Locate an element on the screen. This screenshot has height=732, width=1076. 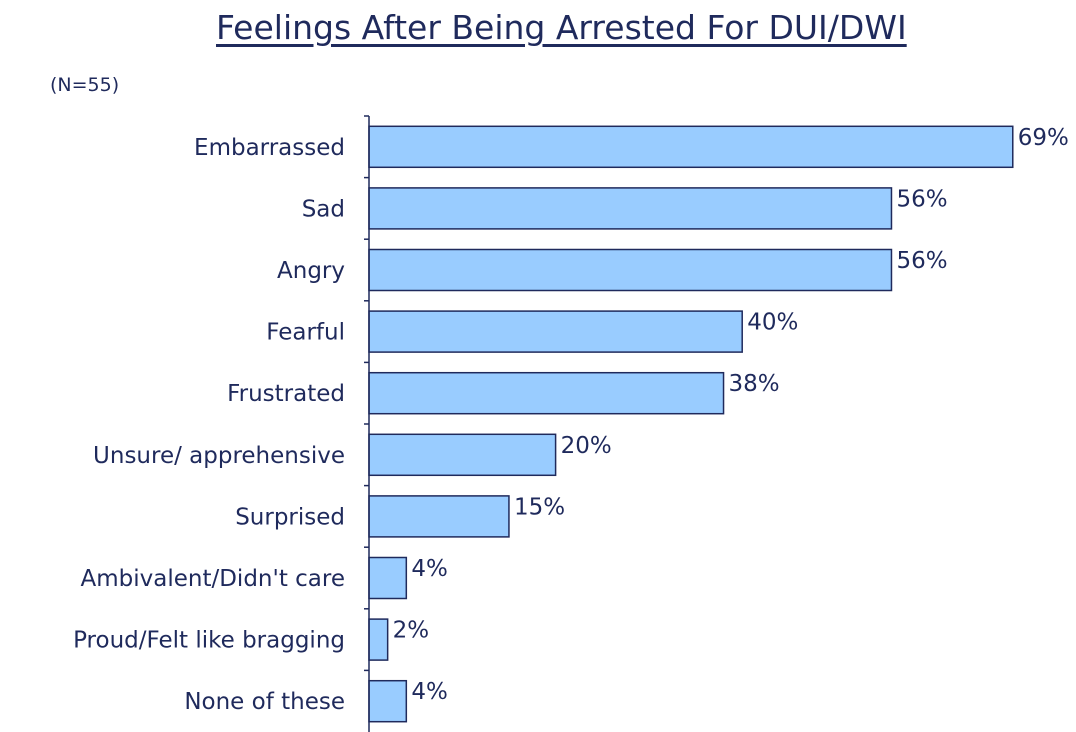
value-label: 40% is located at coordinates (772, 323).